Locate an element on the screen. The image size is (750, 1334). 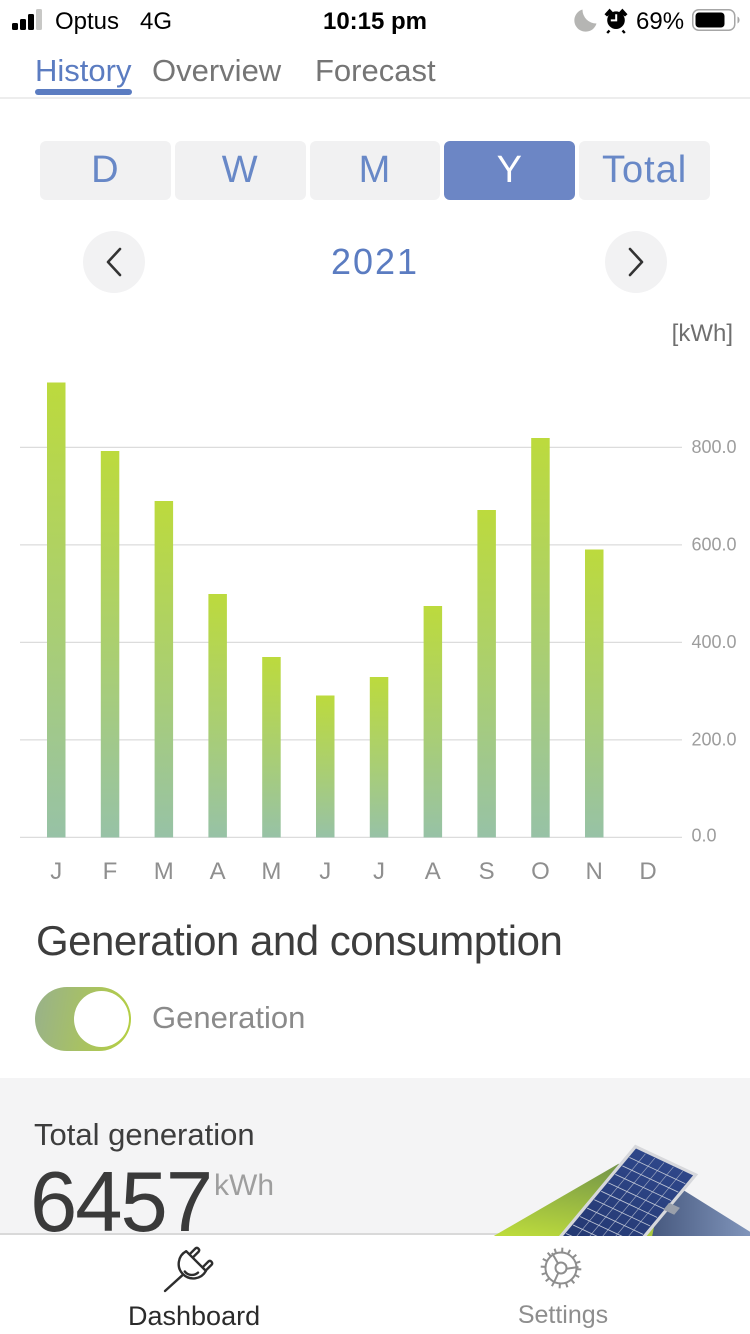
svg-text: 400.0 is located at coordinates (714, 642).